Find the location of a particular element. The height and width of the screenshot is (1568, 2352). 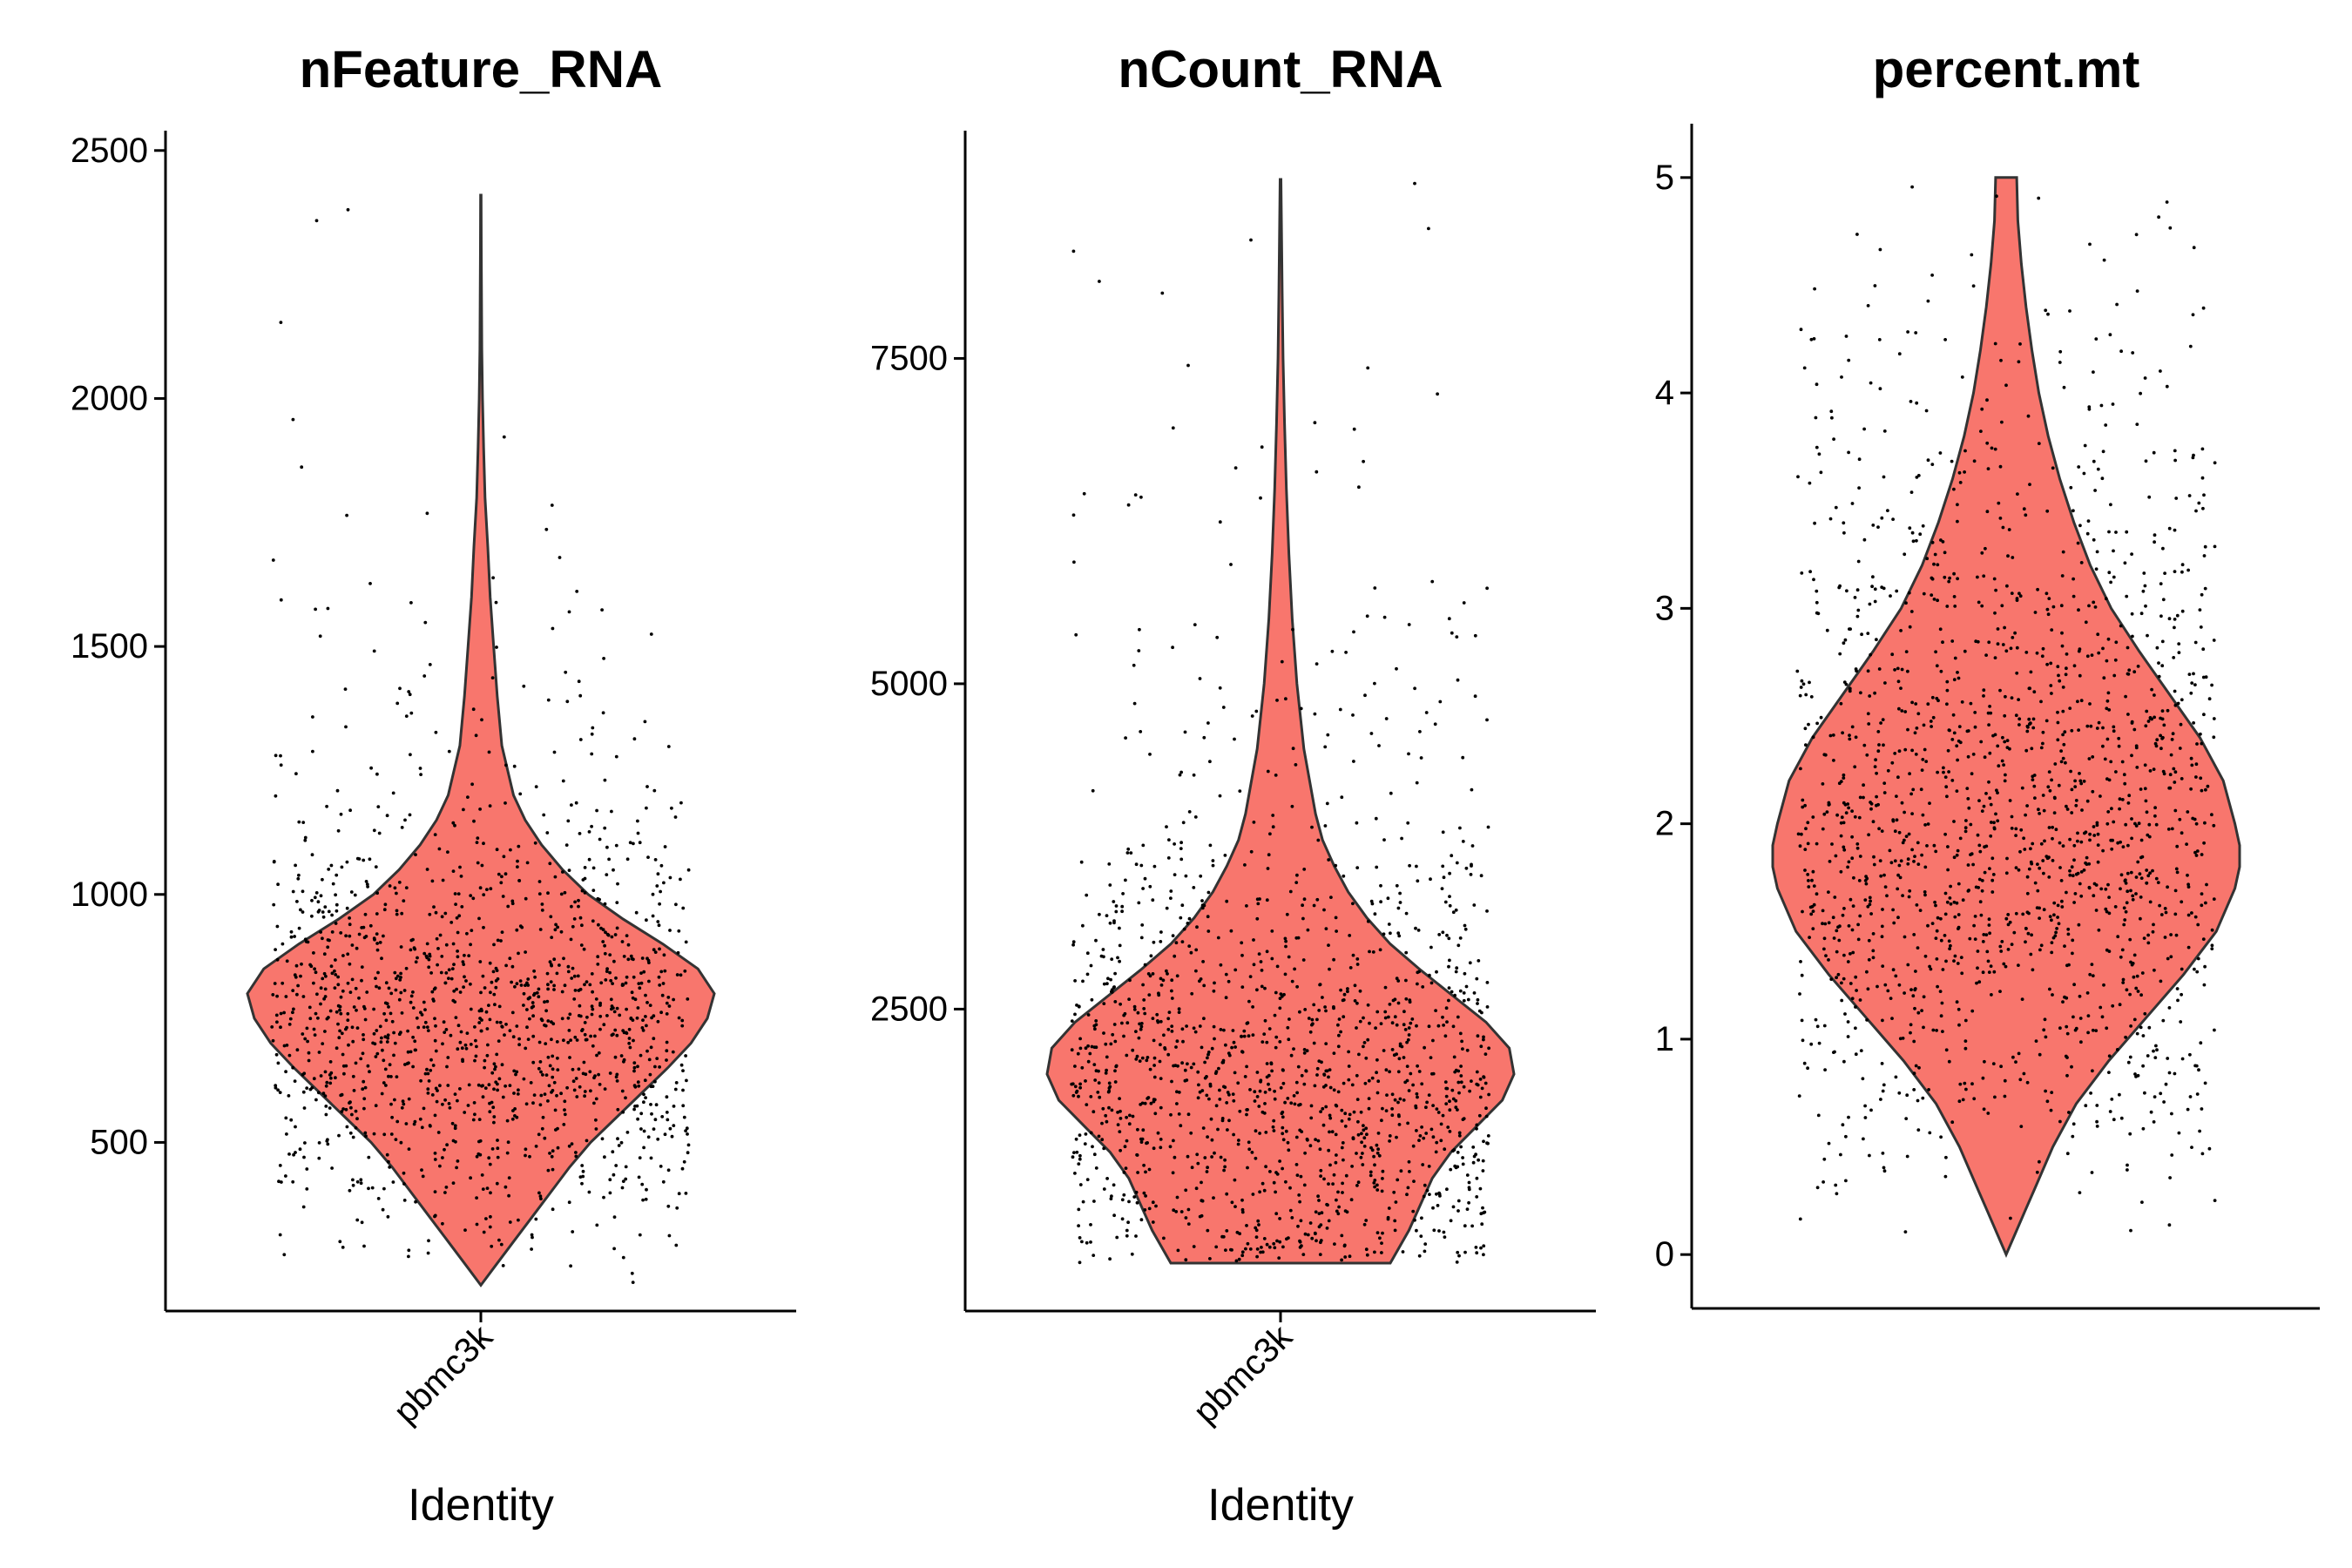

y-tick-label: 5000 is located at coordinates (909, 684).